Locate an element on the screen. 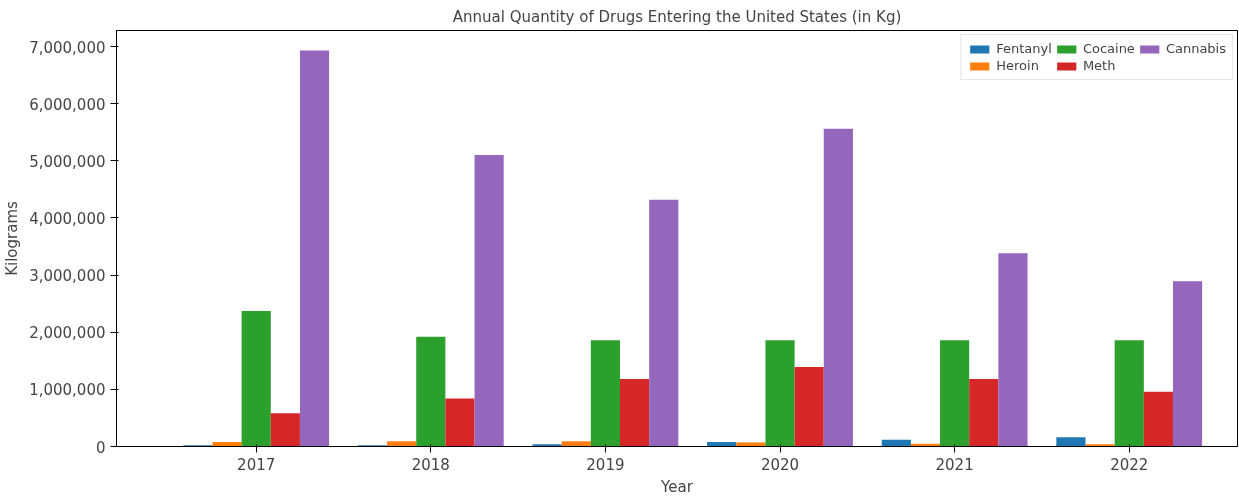 This screenshot has width=1239, height=498. y-tick-label: 3,000,000 is located at coordinates (67, 276).